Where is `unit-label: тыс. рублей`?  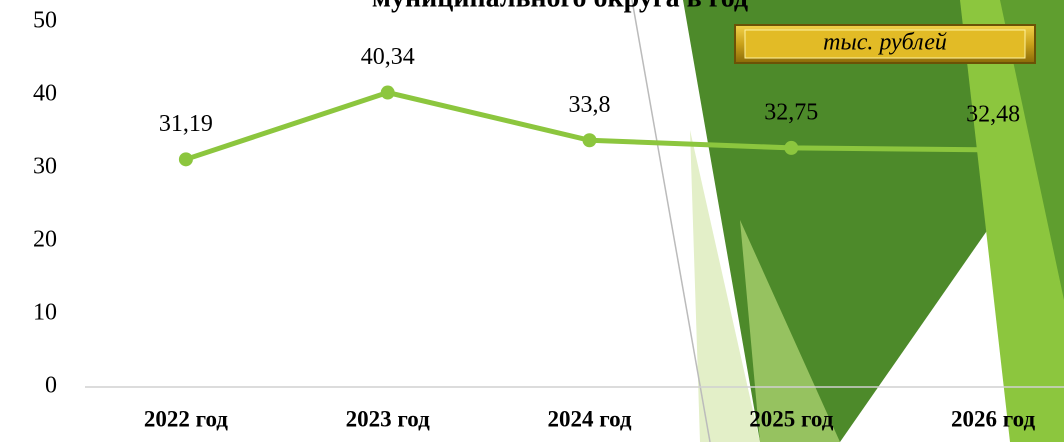 unit-label: тыс. рублей is located at coordinates (885, 43).